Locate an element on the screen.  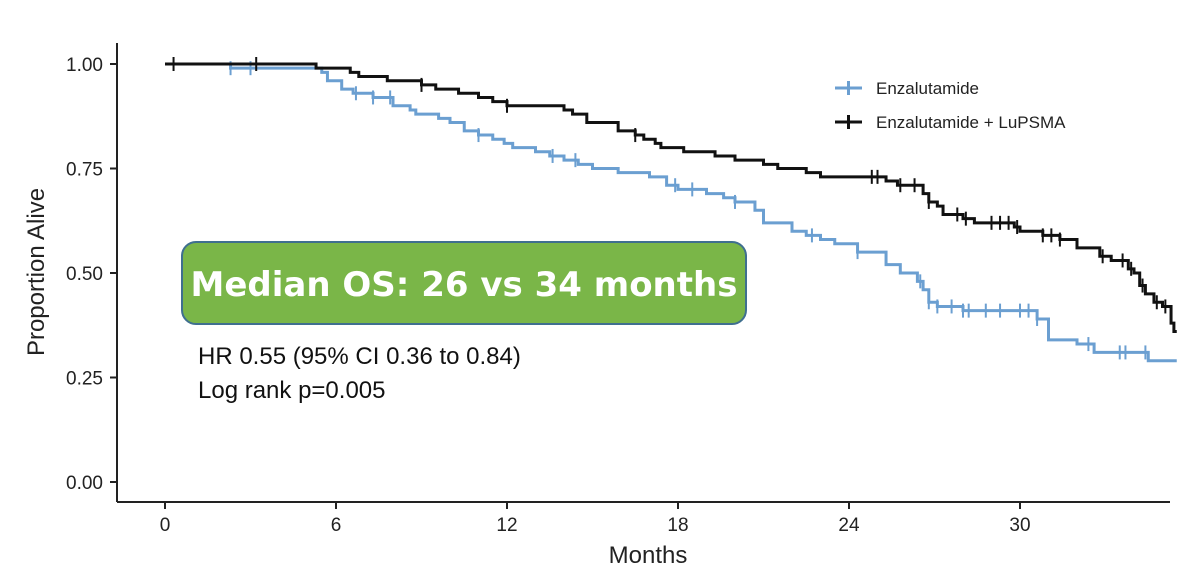
y-tick-label: 0.75 is located at coordinates (84, 170).